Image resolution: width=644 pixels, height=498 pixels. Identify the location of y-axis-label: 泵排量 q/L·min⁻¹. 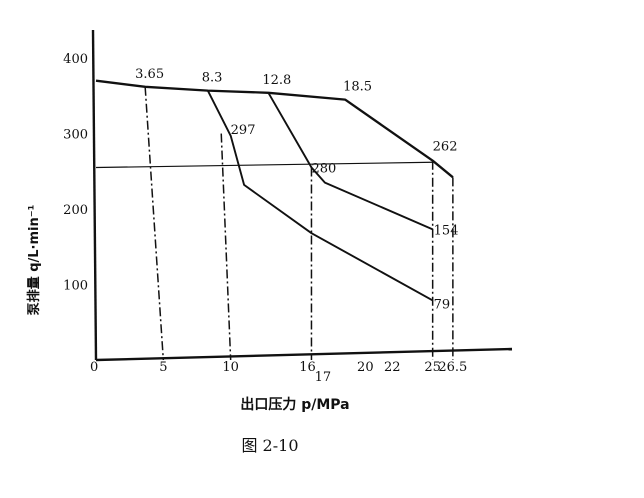
(34, 260).